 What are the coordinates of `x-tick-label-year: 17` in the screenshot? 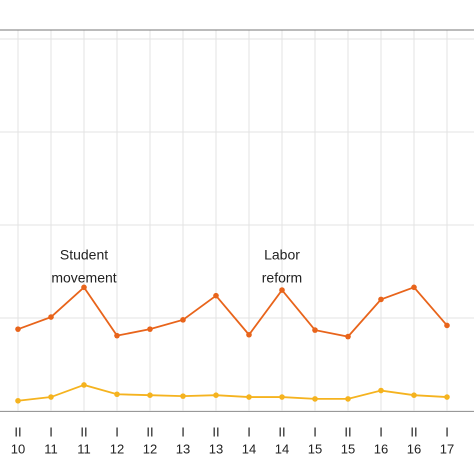 It's located at (447, 448).